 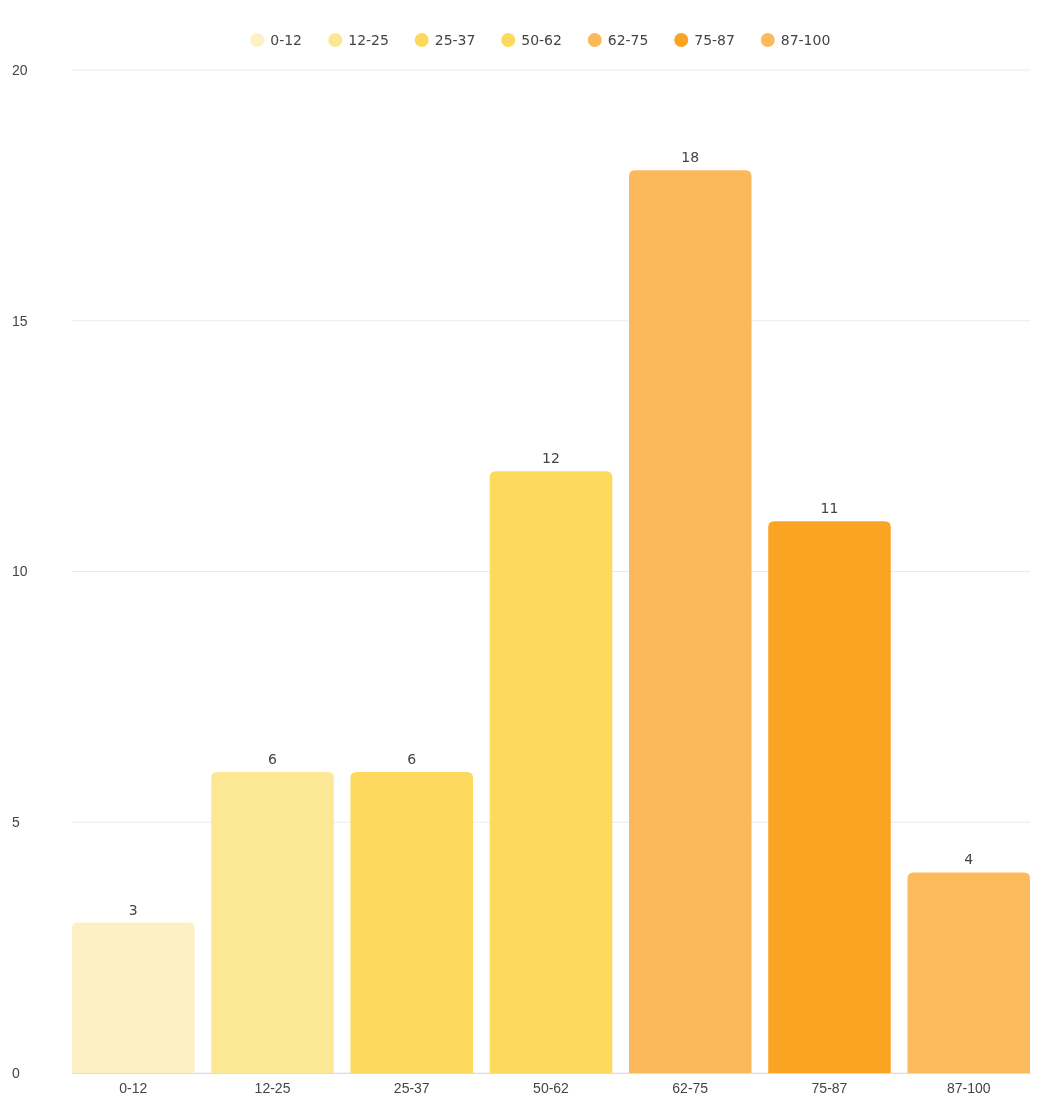 What do you see at coordinates (368, 39) in the screenshot?
I see `legend-label: 12-25` at bounding box center [368, 39].